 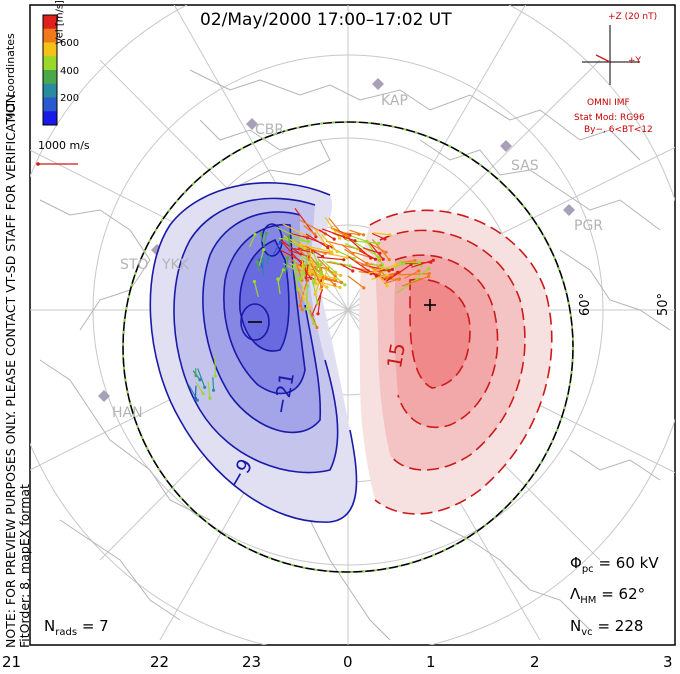 I want to click on stat-lambda-hm: ΛHM = 62°, so click(x=607, y=595).